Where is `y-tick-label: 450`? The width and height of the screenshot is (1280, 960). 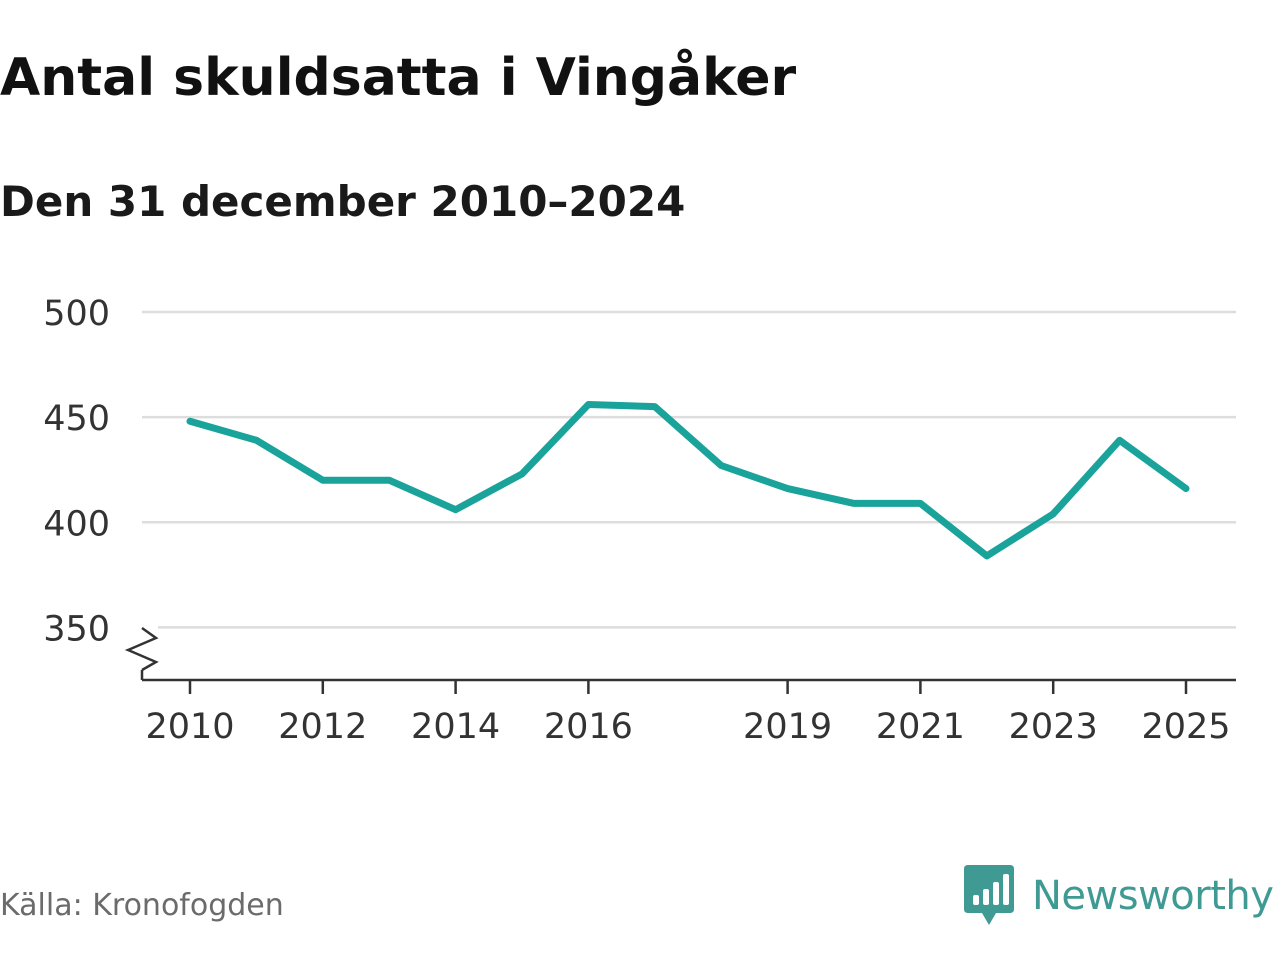
y-tick-label: 450 is located at coordinates (76, 419).